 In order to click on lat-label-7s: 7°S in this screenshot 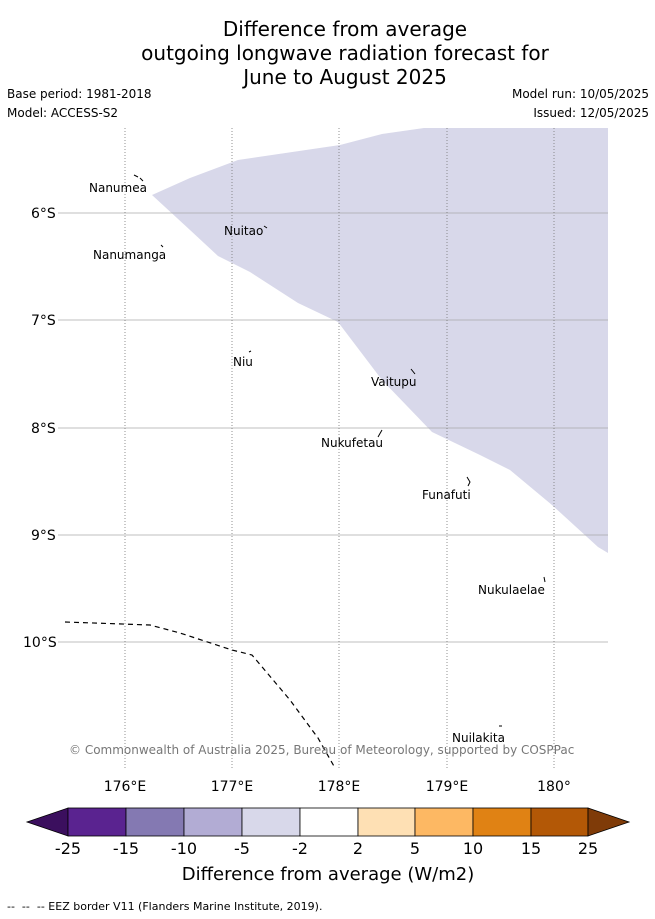, I will do `click(43, 321)`.